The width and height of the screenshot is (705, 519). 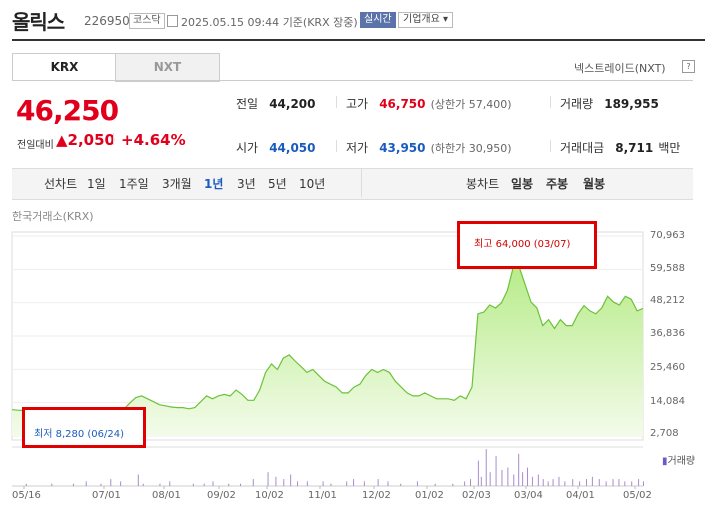 I want to click on period-bar, so click(x=352, y=184).